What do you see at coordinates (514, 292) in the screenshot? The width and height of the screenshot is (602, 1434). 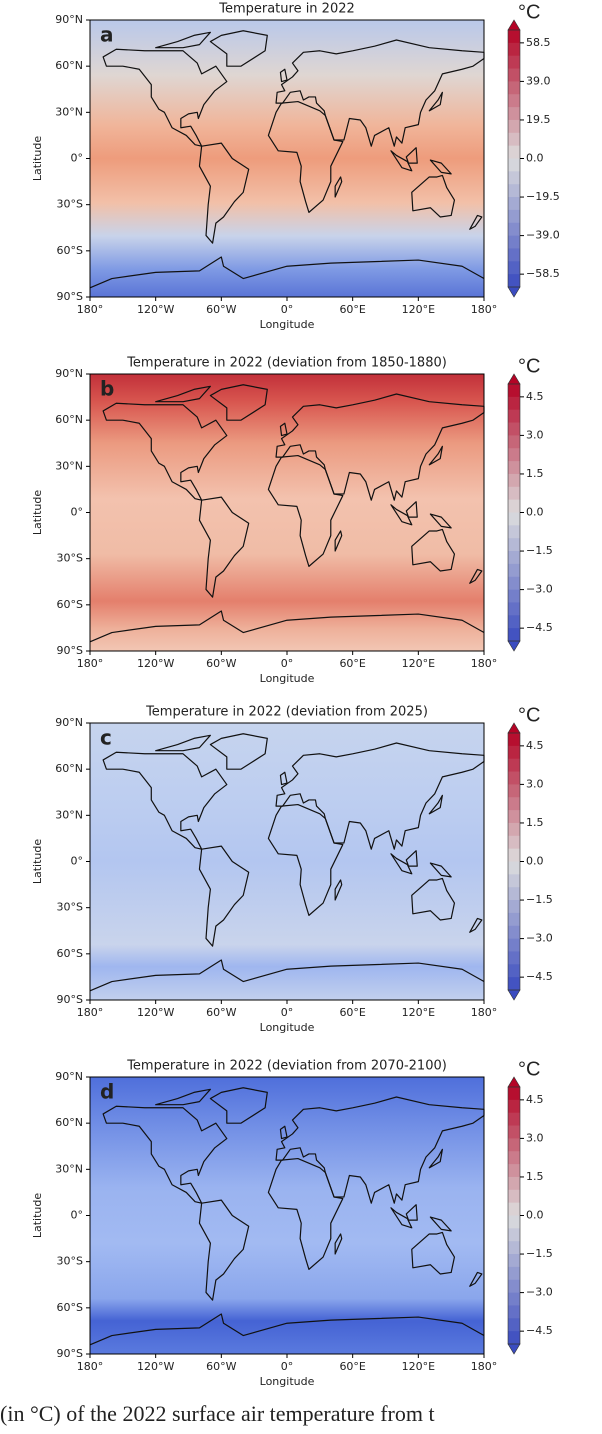 I see `colorbar-extend-bottom` at bounding box center [514, 292].